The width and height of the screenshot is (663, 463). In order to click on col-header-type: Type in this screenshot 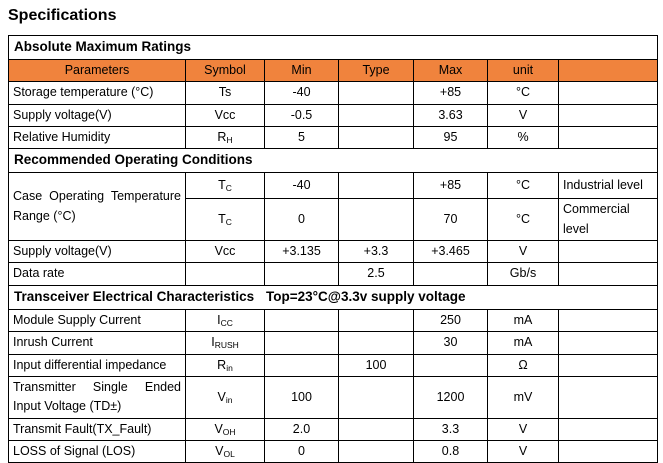, I will do `click(376, 70)`.